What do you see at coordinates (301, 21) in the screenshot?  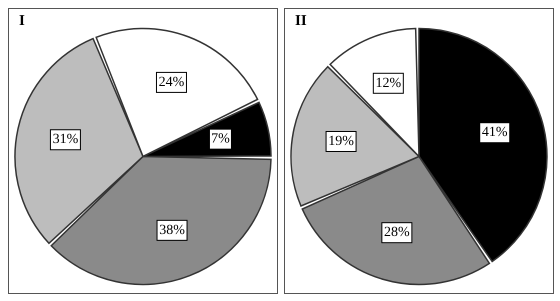 I see `chart-title: II` at bounding box center [301, 21].